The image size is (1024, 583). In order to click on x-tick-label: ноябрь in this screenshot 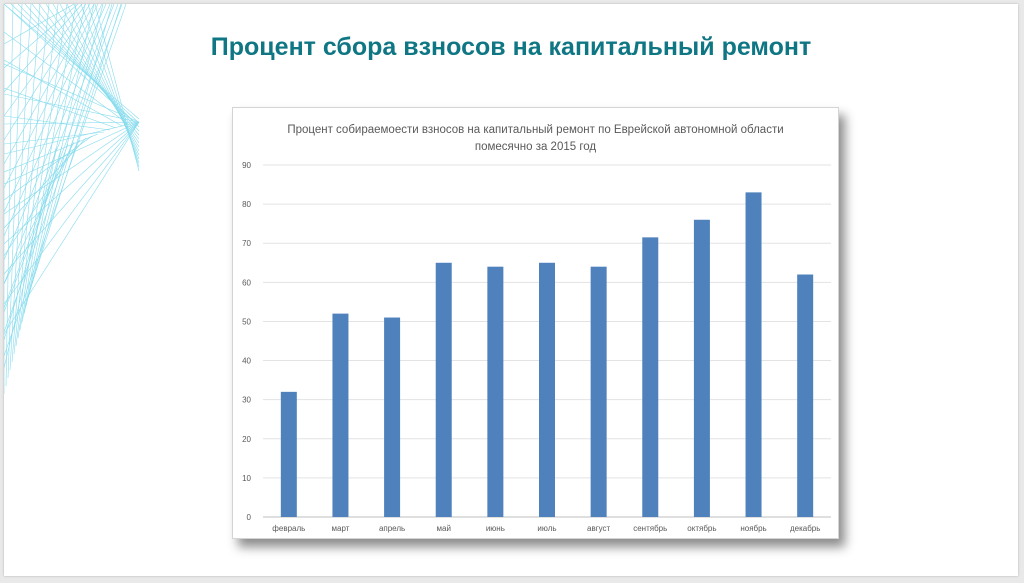, I will do `click(753, 528)`.